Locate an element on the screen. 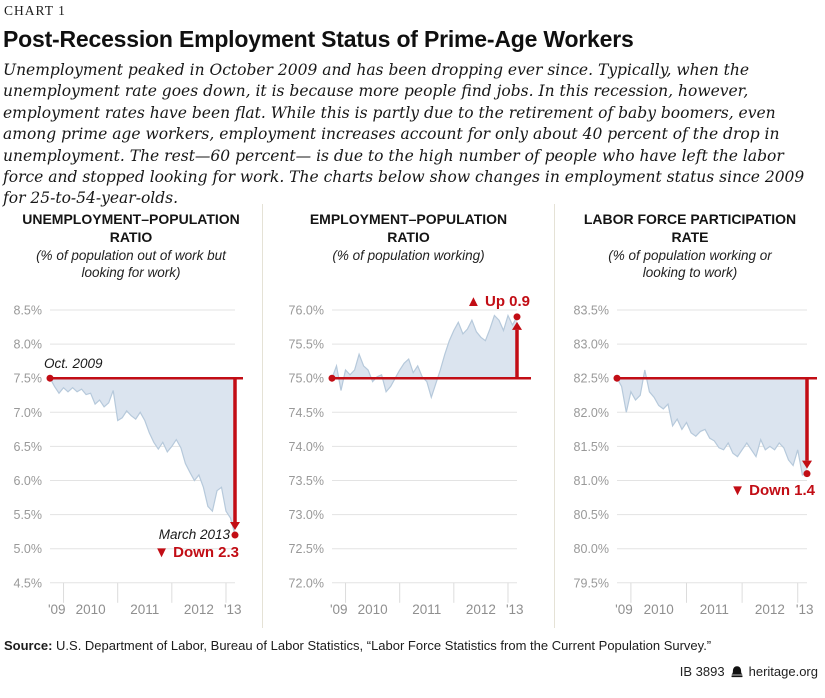  svg-text: 80.5% is located at coordinates (591, 515).